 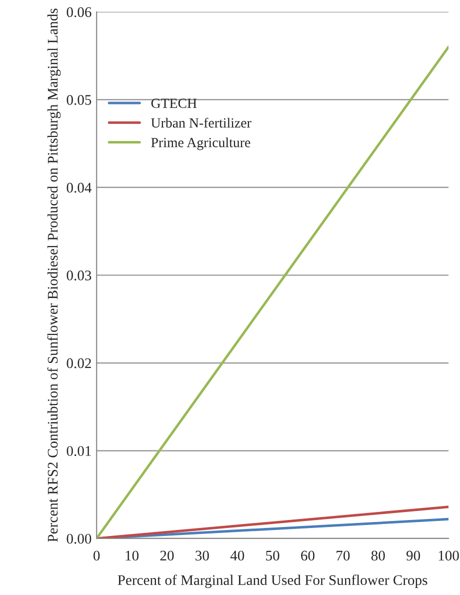 I want to click on legend-label: GTECH, so click(x=174, y=103).